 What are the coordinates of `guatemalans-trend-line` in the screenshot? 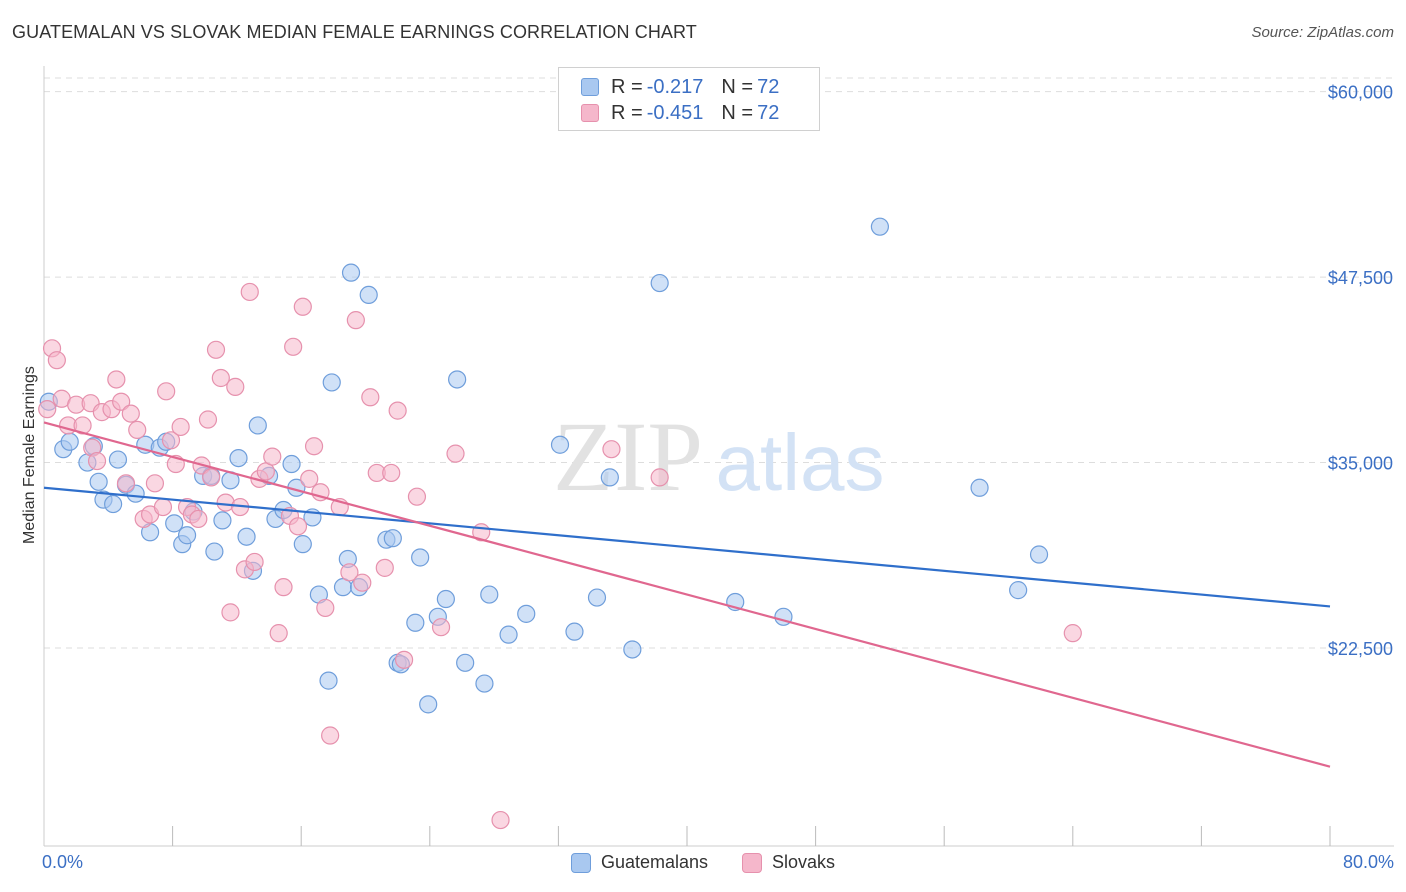 It's located at (687, 547).